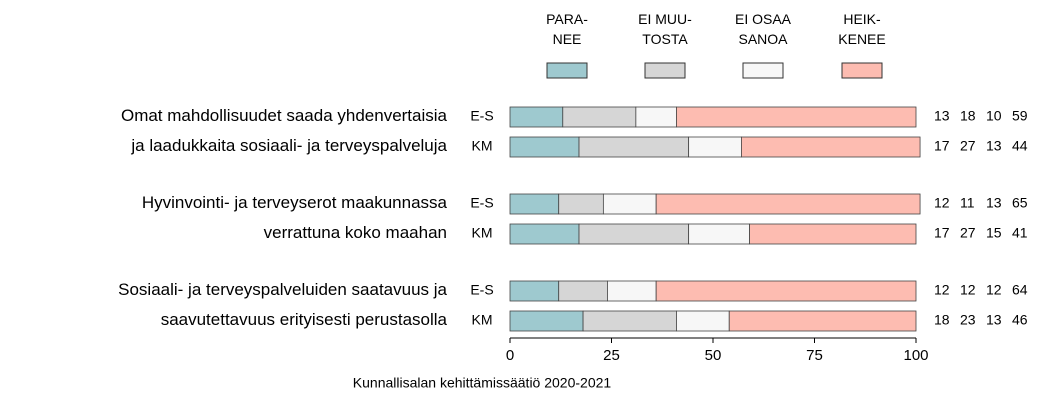 The height and width of the screenshot is (410, 1048). What do you see at coordinates (611, 355) in the screenshot?
I see `x-tick-label: 25` at bounding box center [611, 355].